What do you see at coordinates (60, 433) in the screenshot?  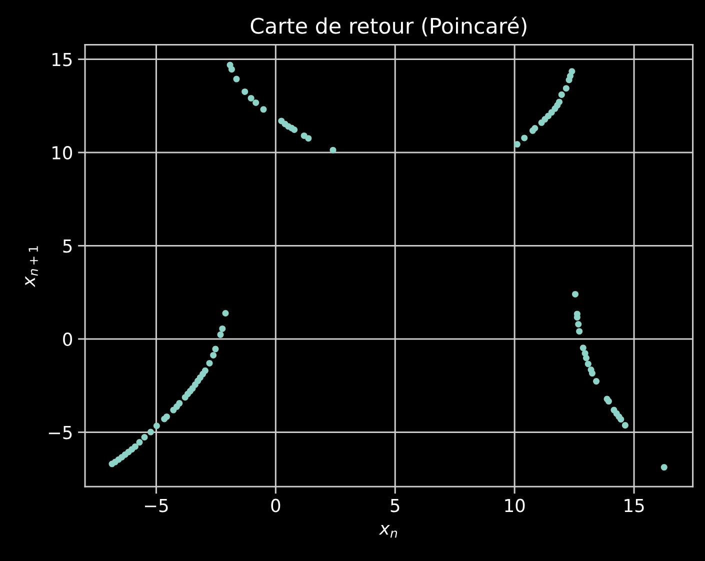 I see `y-tick-label: −5` at bounding box center [60, 433].